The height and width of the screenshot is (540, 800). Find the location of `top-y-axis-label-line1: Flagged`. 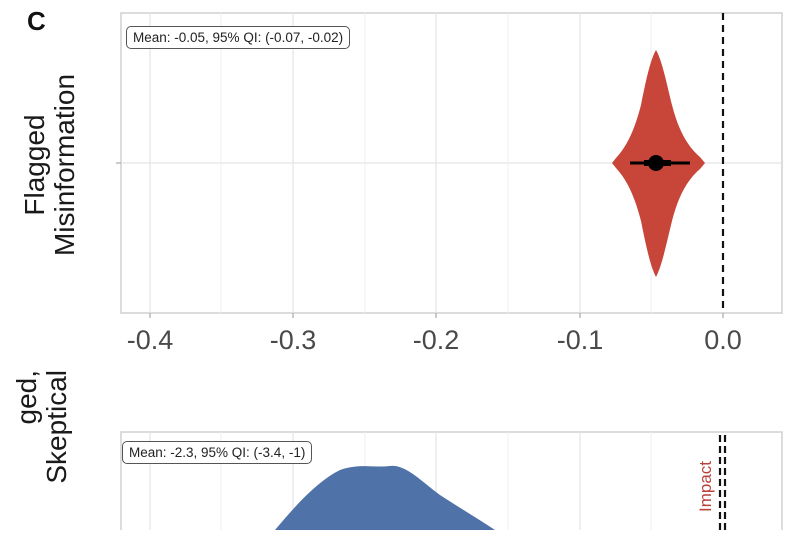

top-y-axis-label-line1: Flagged is located at coordinates (34, 165).